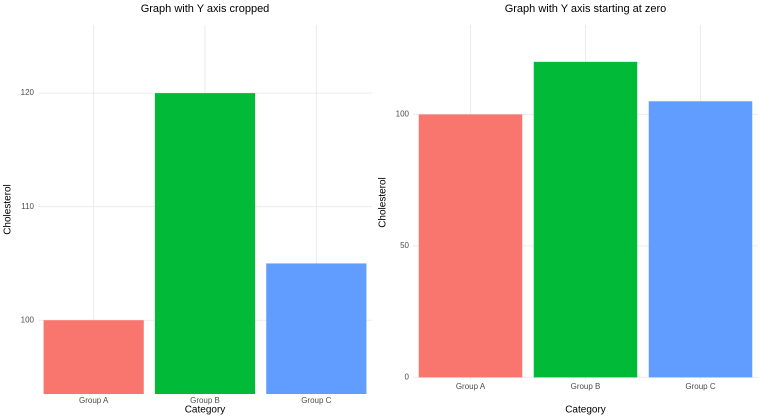 This screenshot has height=418, width=768. I want to click on chart-title: Graph with Y axis starting at zero, so click(586, 9).